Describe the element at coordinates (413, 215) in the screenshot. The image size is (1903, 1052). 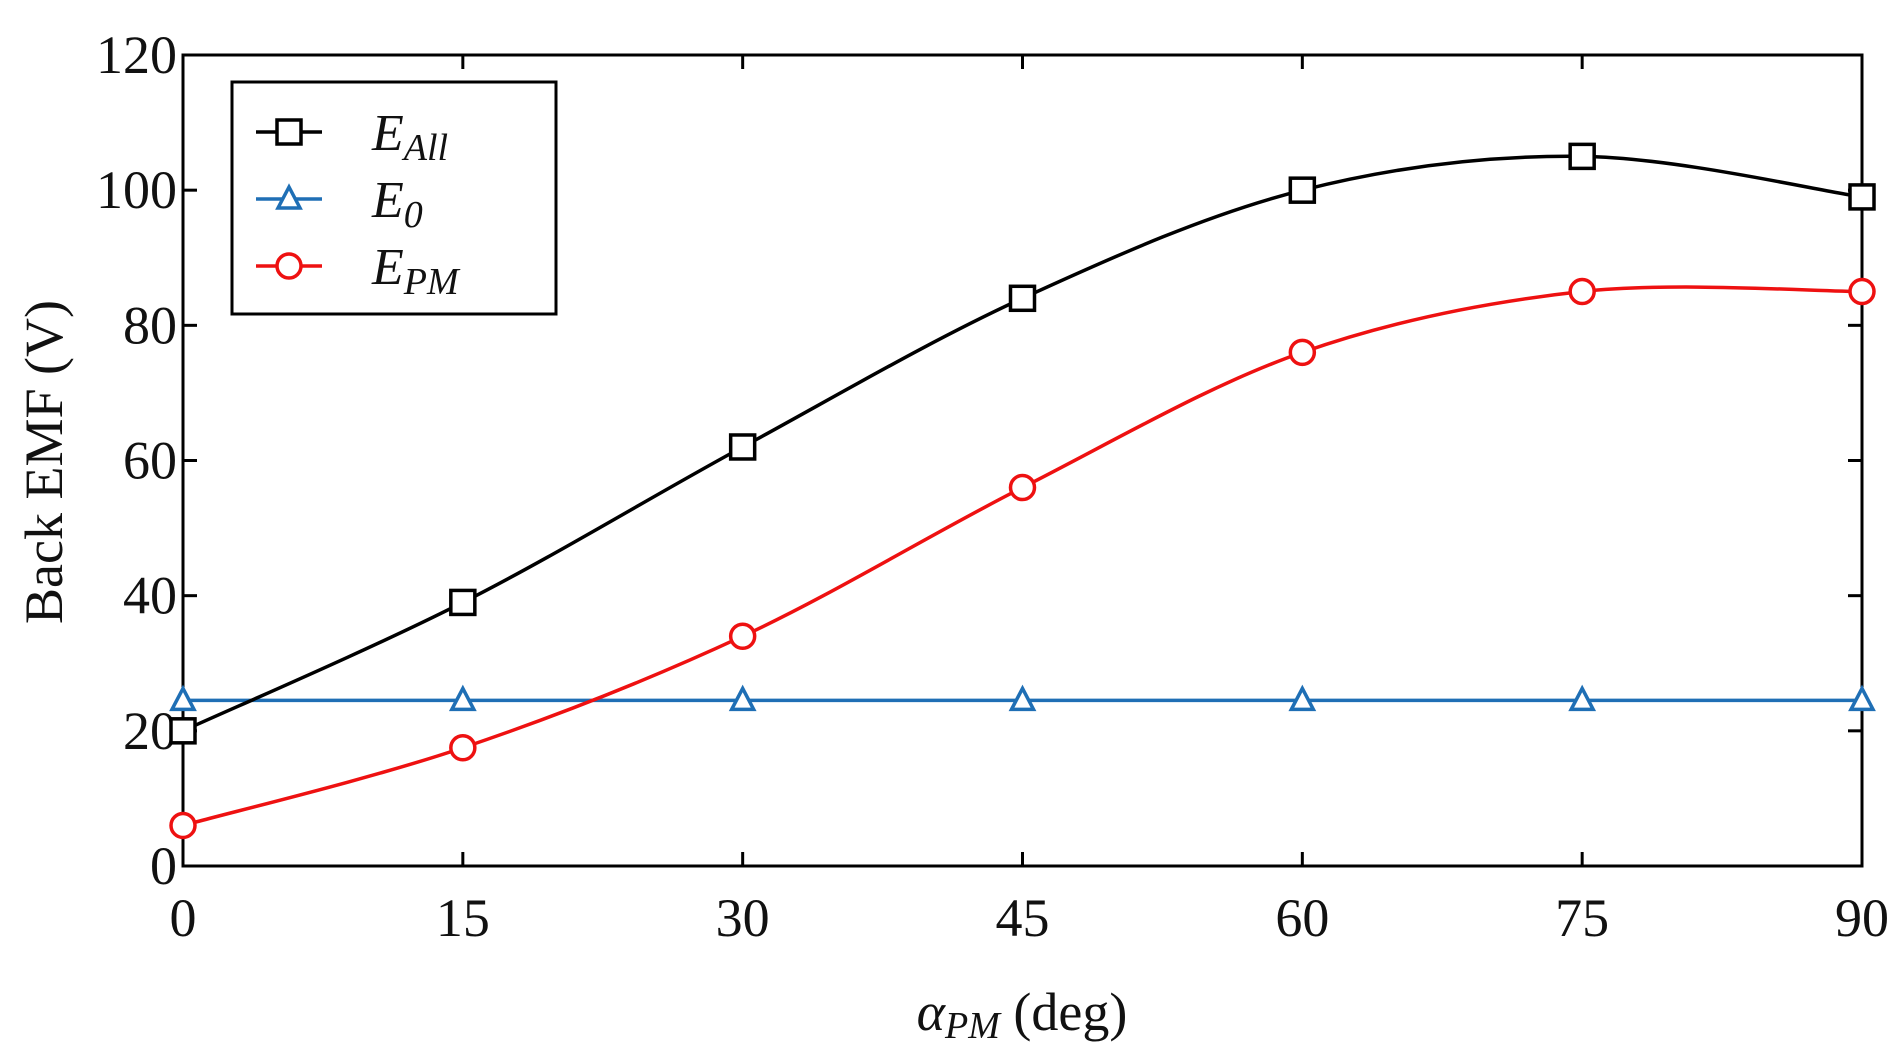
I see `legend-label-sub: 0` at that location.